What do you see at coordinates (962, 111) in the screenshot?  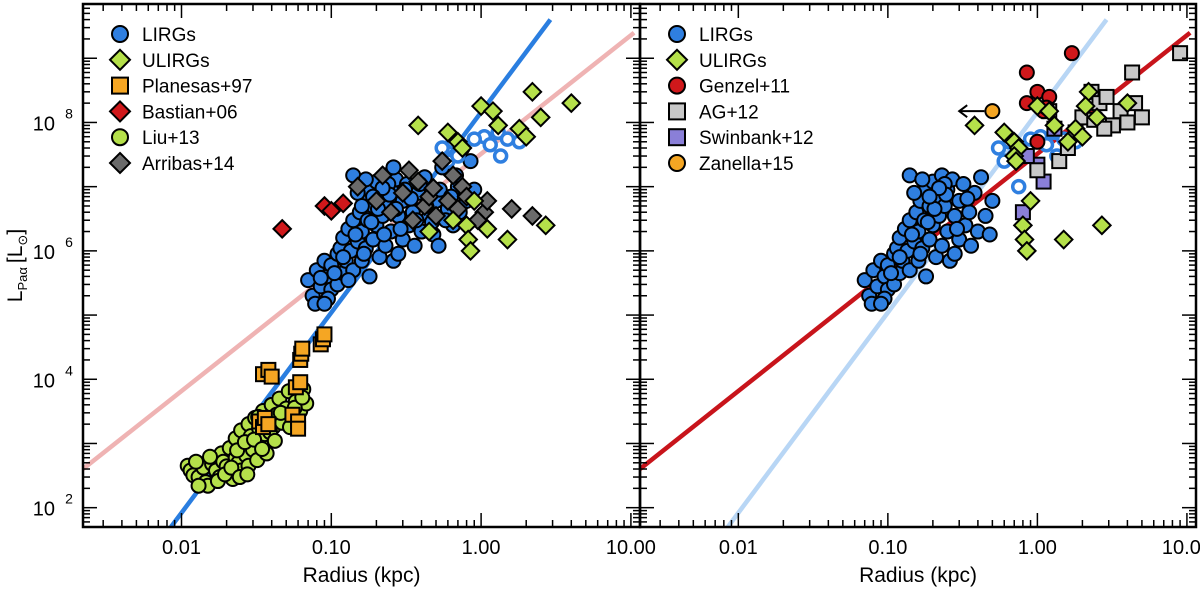 I see `upper-limit-arrow-head` at bounding box center [962, 111].